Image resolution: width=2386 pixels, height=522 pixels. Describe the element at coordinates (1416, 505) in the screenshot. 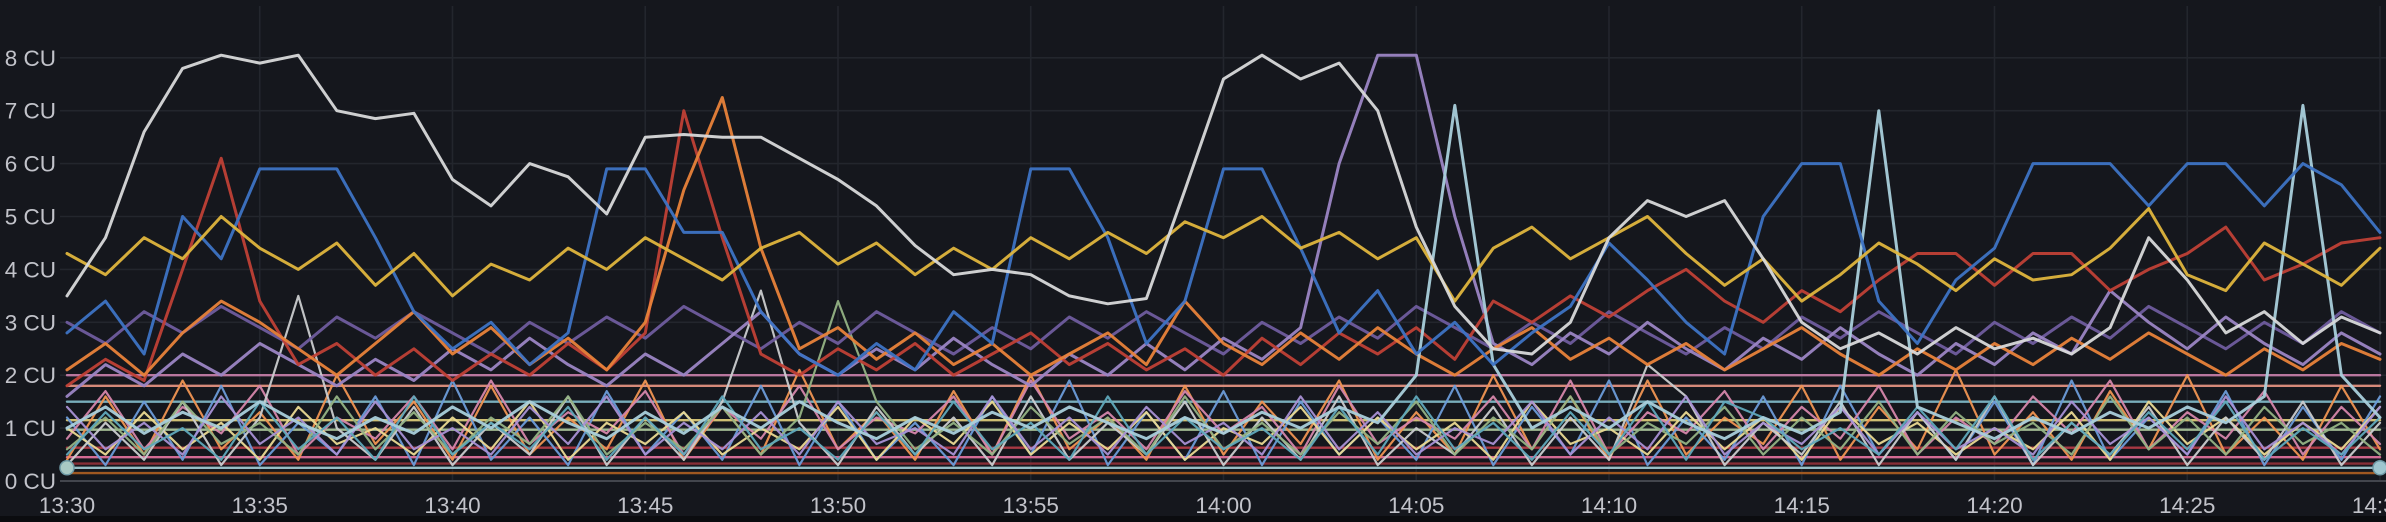

I see `x-tick-label: 14:05` at that location.